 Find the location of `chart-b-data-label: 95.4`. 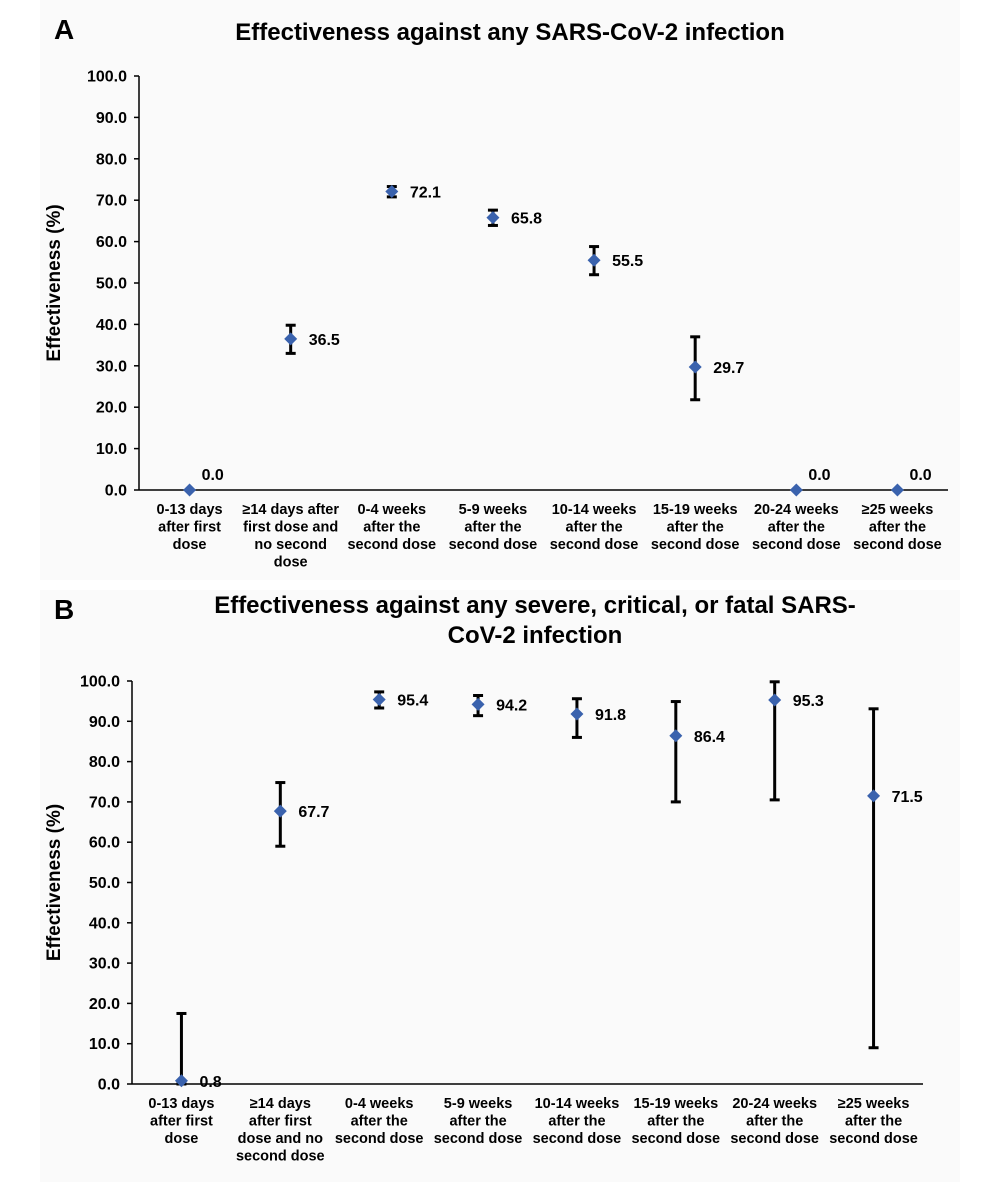

chart-b-data-label: 95.4 is located at coordinates (412, 701).